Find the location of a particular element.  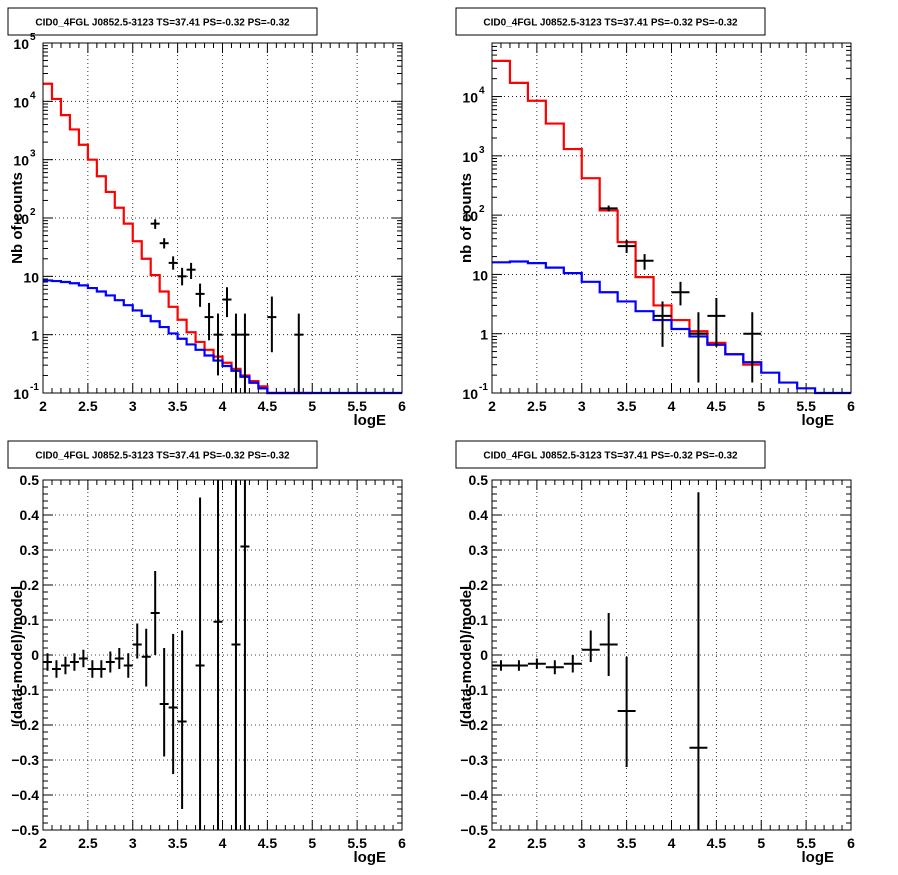

y-tick-label: 0.5 is located at coordinates (479, 480).